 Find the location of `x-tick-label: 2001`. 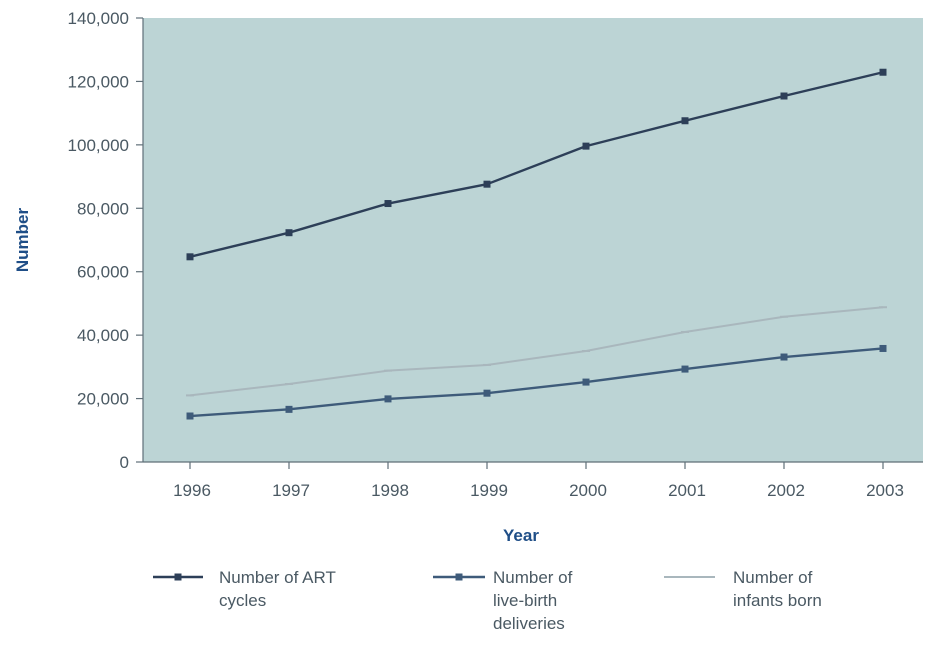

x-tick-label: 2001 is located at coordinates (687, 490).